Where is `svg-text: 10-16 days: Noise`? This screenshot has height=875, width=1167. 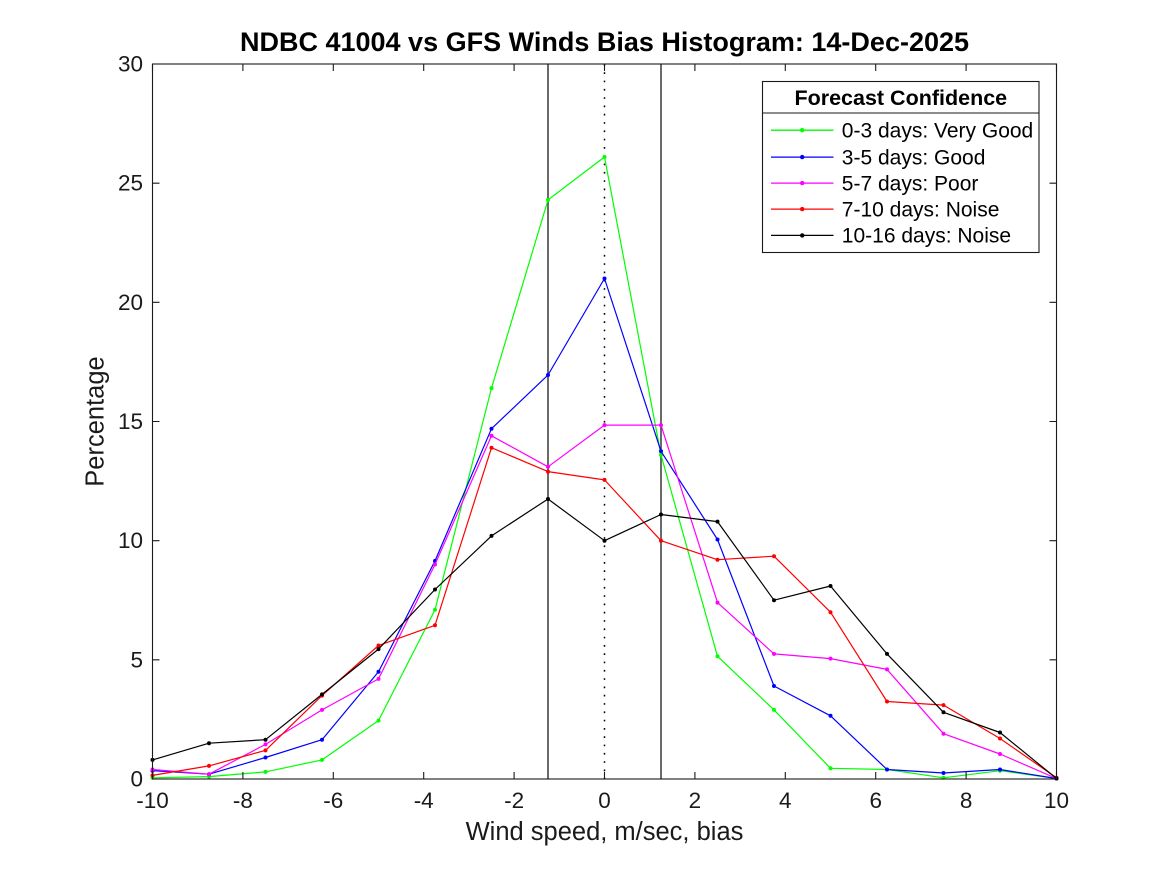 svg-text: 10-16 days: Noise is located at coordinates (926, 236).